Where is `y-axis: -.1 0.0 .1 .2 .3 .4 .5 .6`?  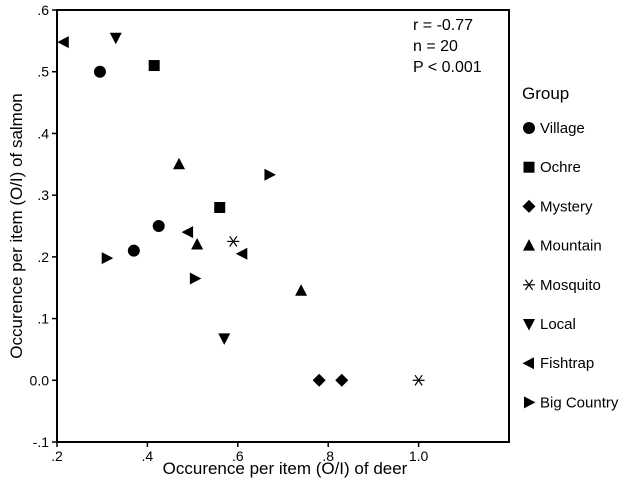 y-axis: -.1 0.0 .1 .2 .3 .4 .5 .6 is located at coordinates (43, 226).